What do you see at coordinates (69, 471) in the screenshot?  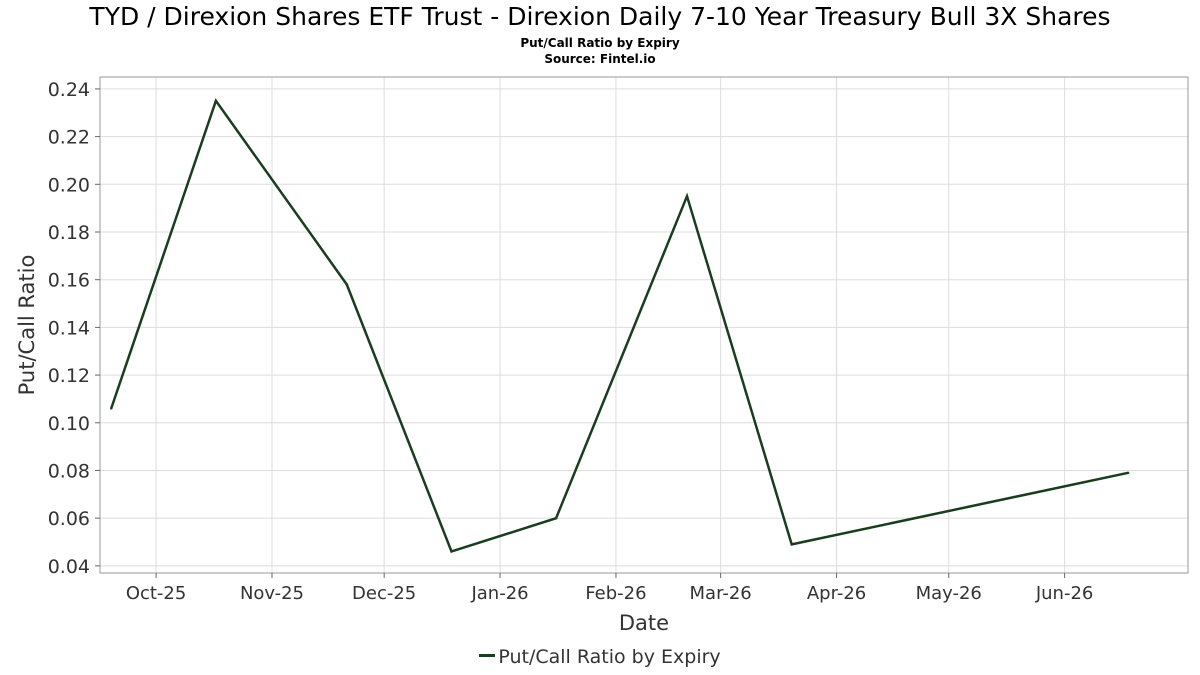 I see `y-tick-label: 0.08` at bounding box center [69, 471].